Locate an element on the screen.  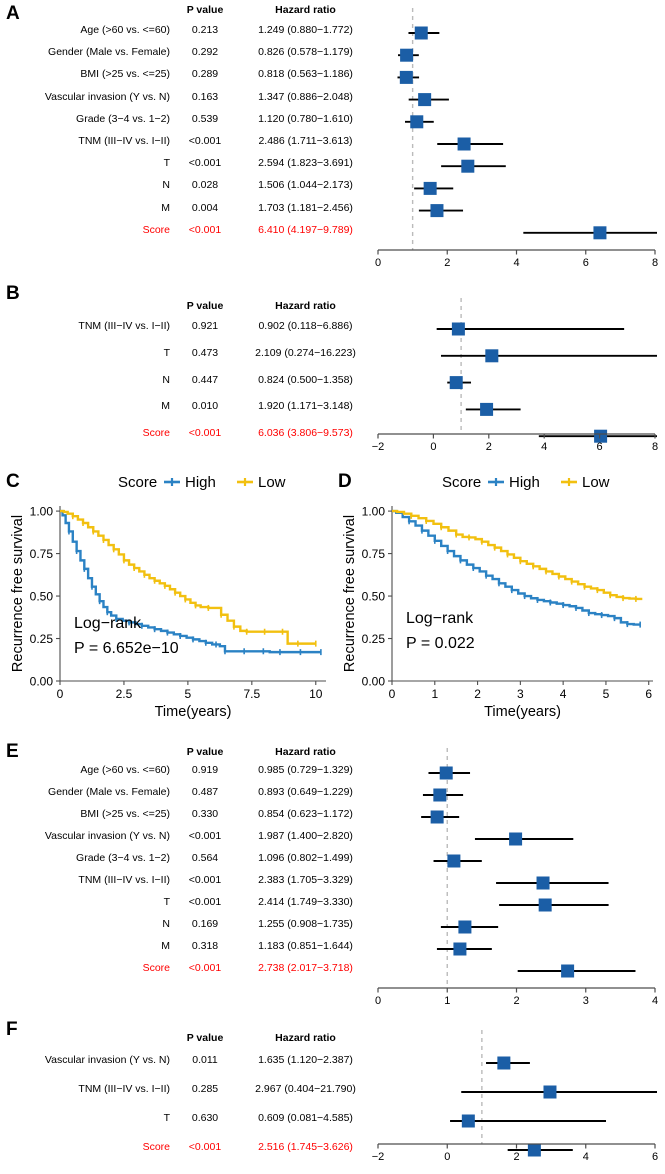
x-axis-tick-label: 7.5 is located at coordinates (251, 694).